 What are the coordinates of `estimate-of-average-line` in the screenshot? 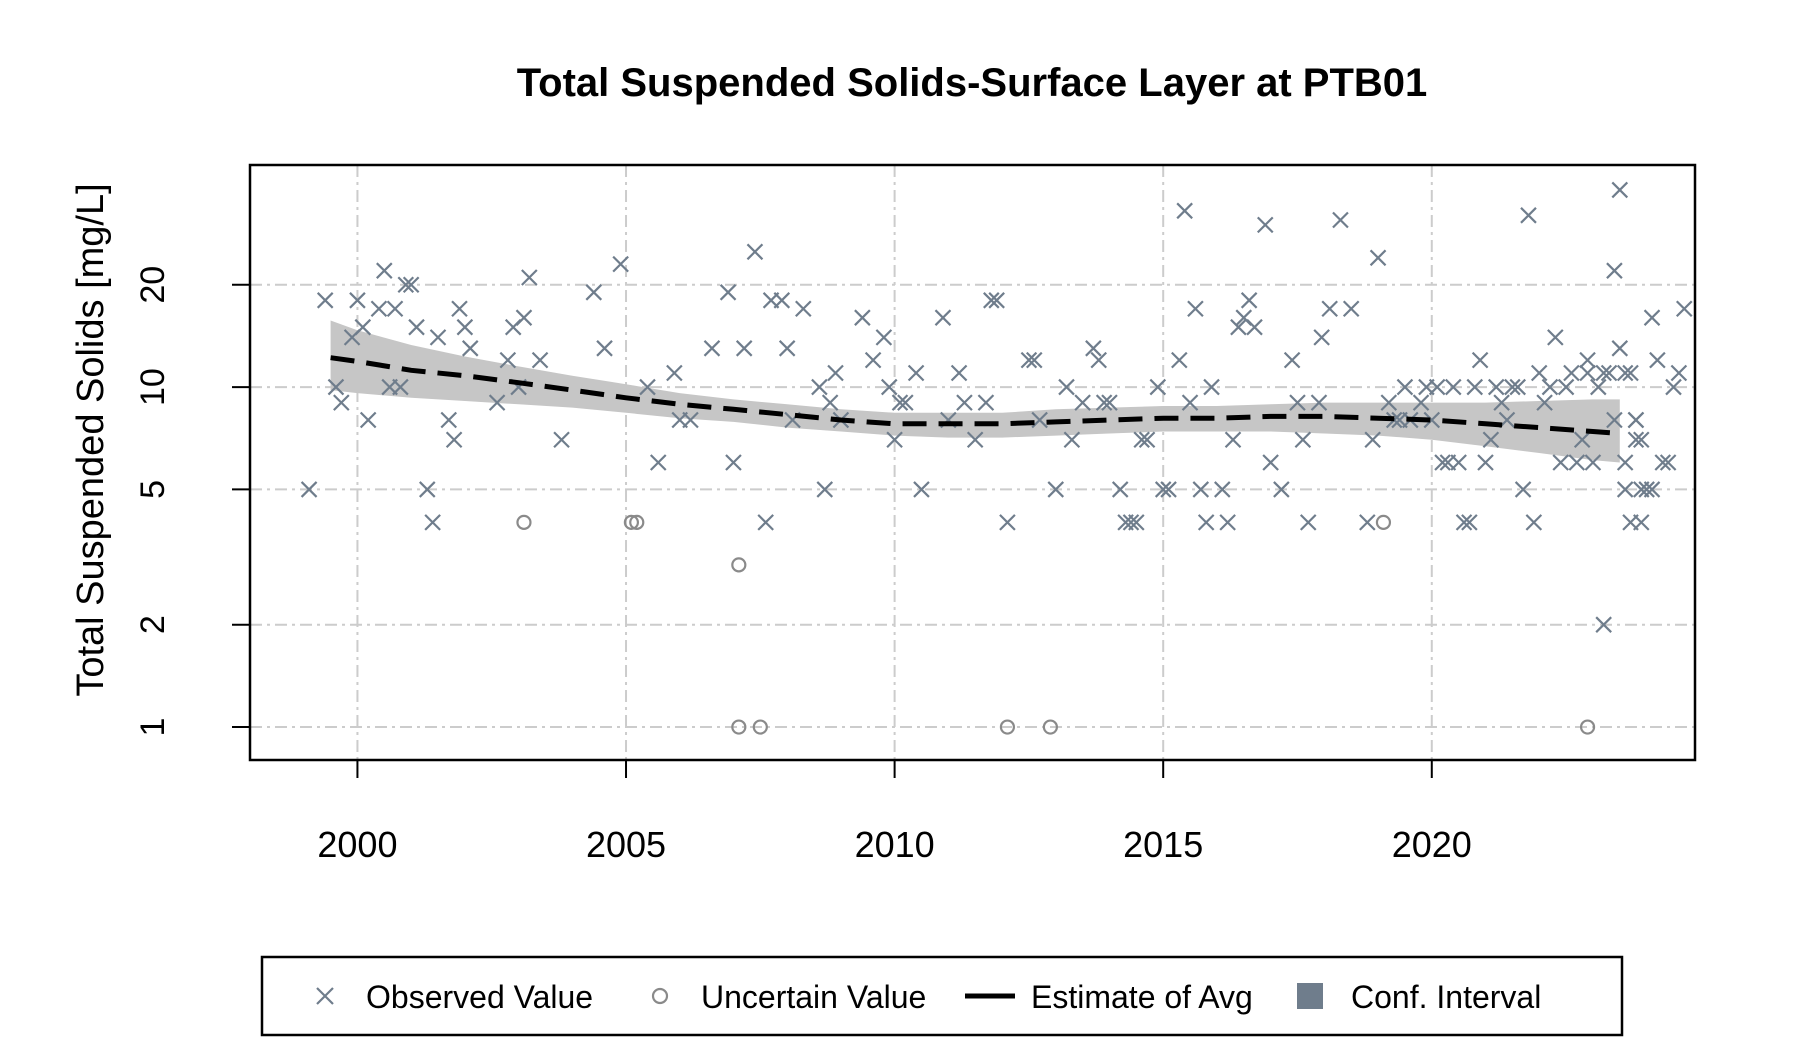 It's located at (975, 395).